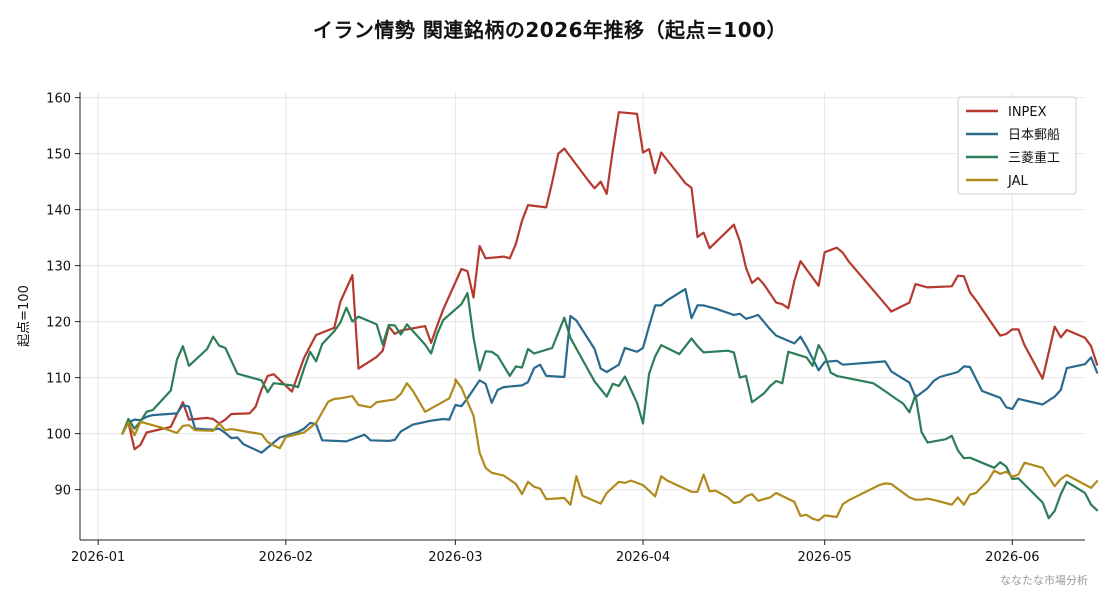 Image resolution: width=1100 pixels, height=594 pixels. What do you see at coordinates (1044, 580) in the screenshot?
I see `watermark: ななたな市場分析` at bounding box center [1044, 580].